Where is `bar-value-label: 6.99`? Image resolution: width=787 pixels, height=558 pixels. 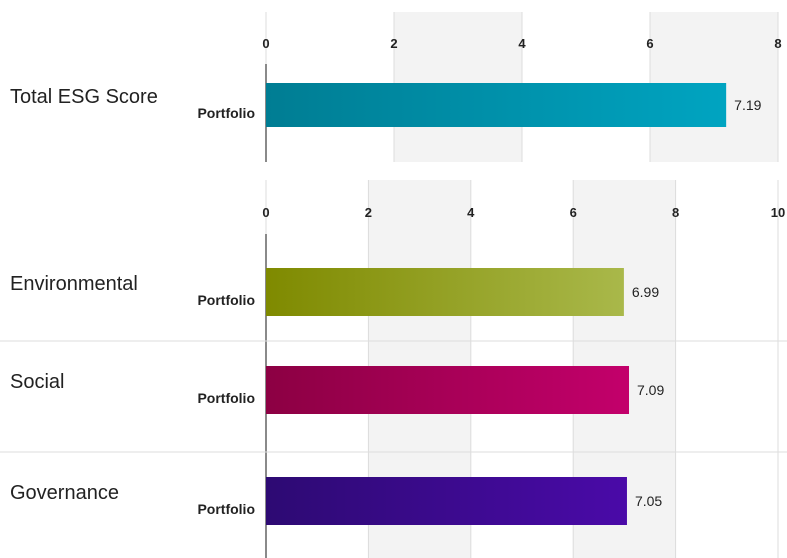
bar-value-label: 6.99 is located at coordinates (645, 292).